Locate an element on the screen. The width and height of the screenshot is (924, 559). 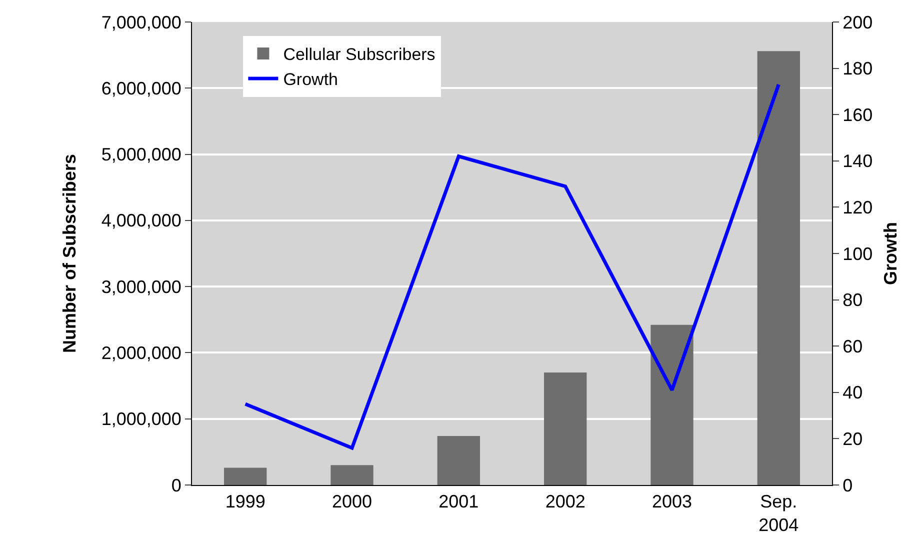
y-tick-label: 4,000,000 is located at coordinates (141, 220).